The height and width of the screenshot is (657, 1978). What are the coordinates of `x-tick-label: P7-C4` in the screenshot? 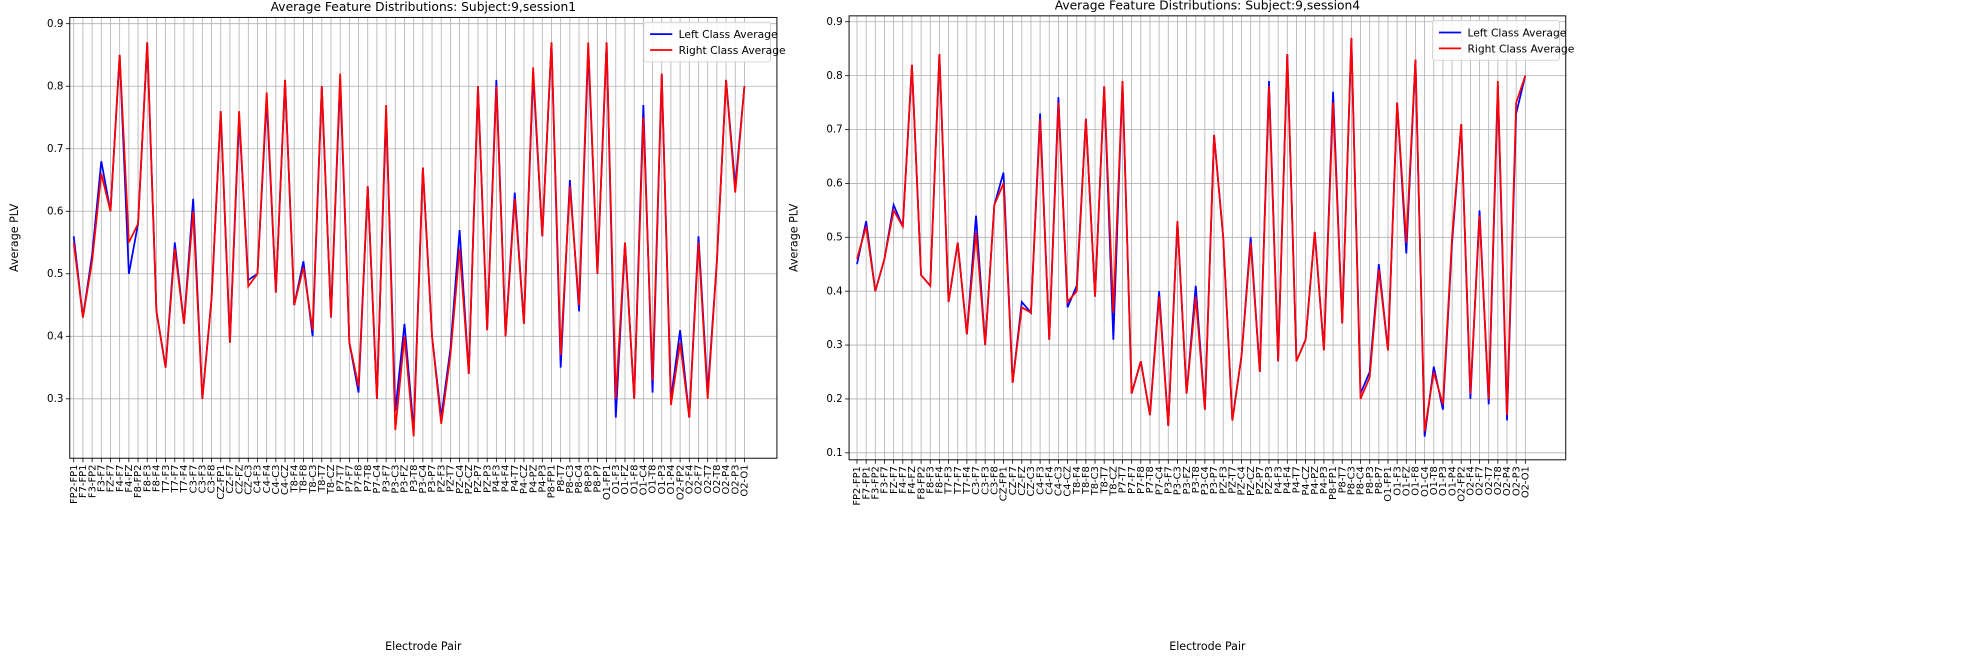 It's located at (1159, 480).